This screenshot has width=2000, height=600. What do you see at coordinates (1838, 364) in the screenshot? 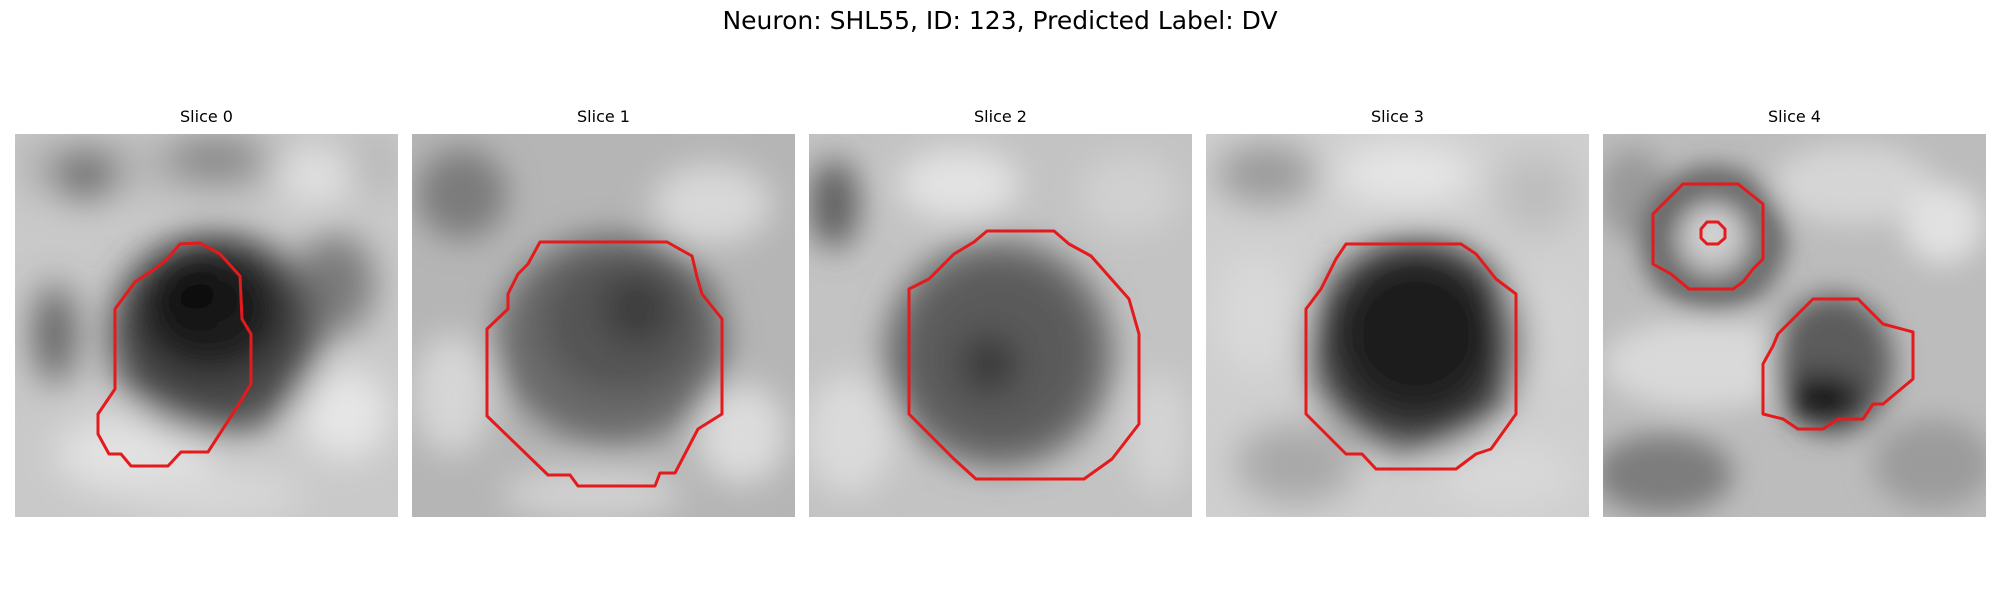
I see `roi-contour-lower` at bounding box center [1838, 364].